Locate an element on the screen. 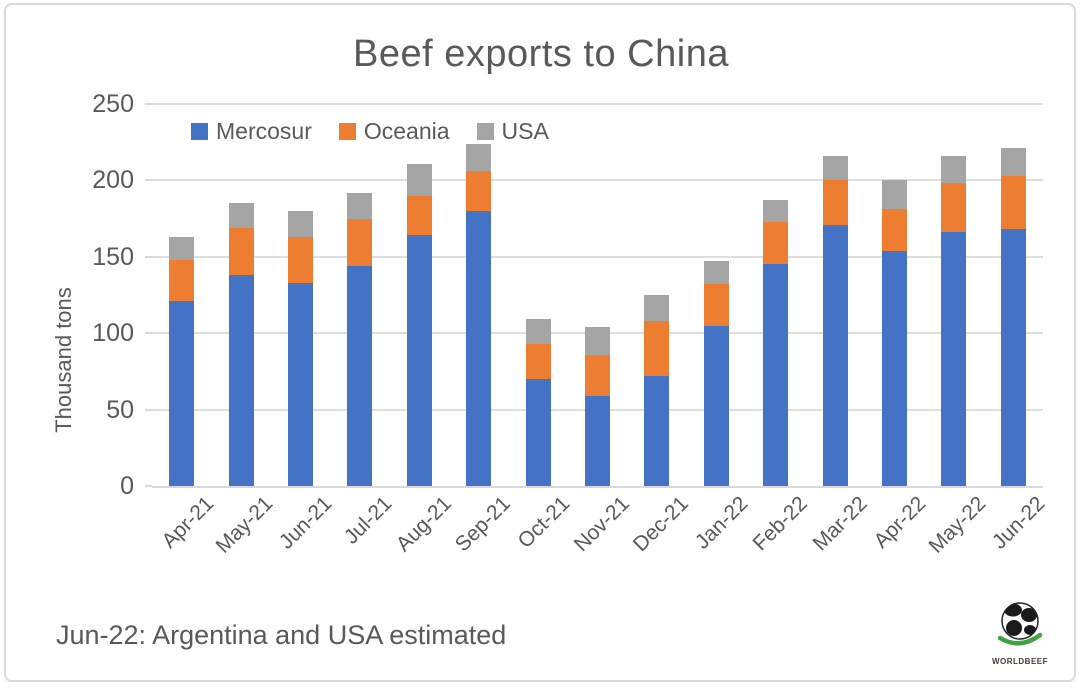  globe-icon is located at coordinates (1020, 624).